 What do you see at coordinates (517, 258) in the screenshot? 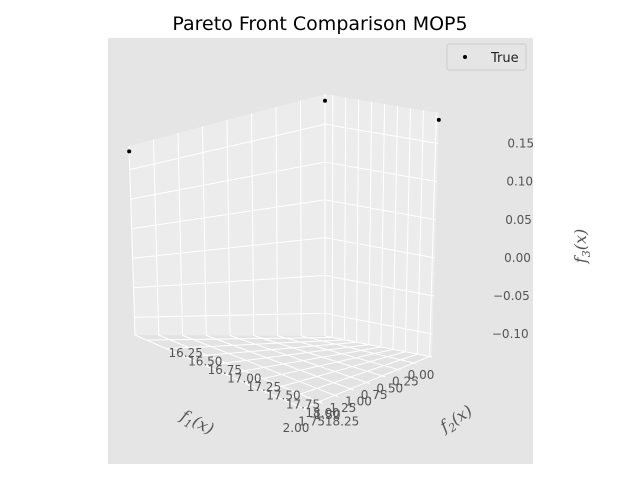
I see `z-tick-label: 0.00` at bounding box center [517, 258].